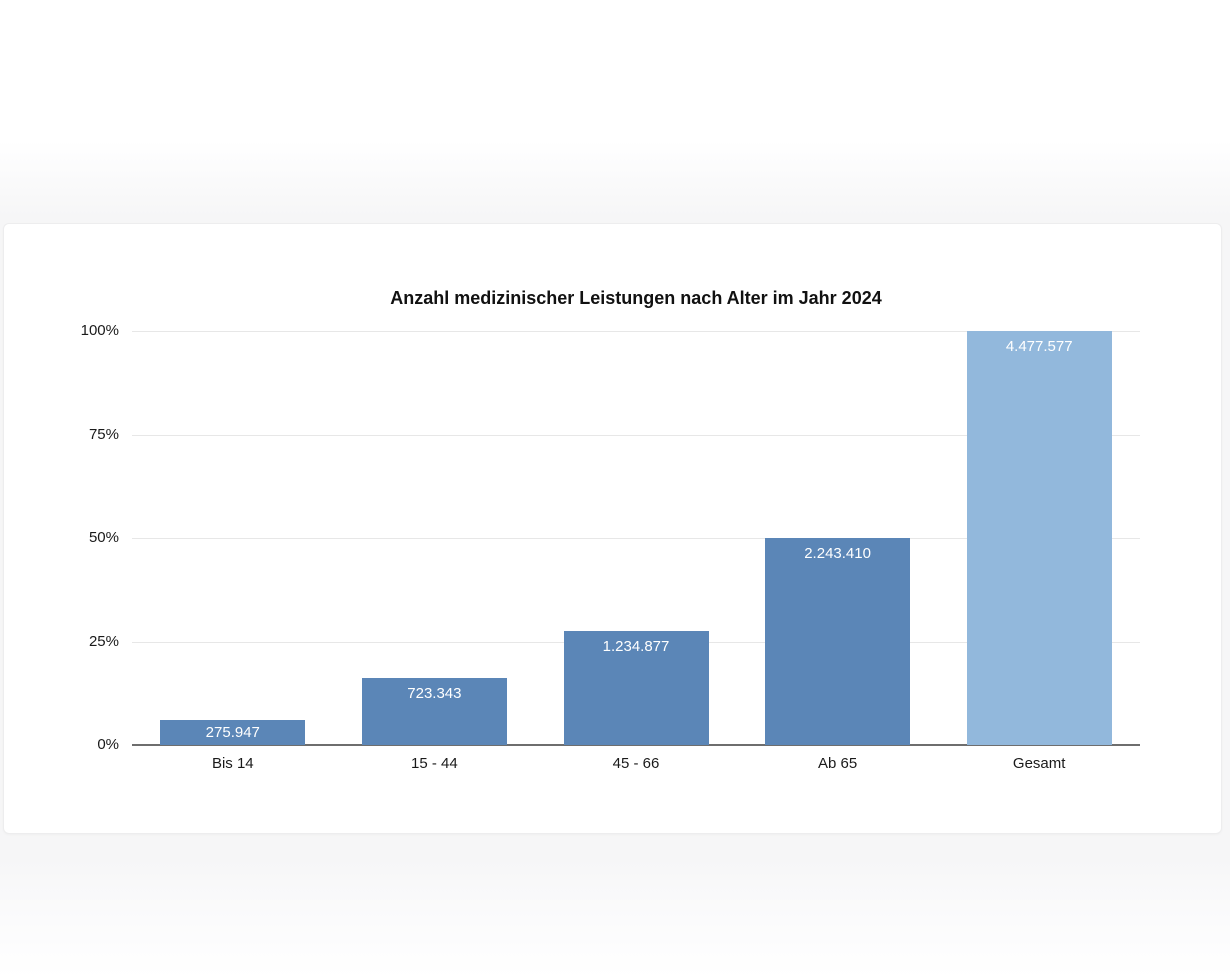 This screenshot has width=1230, height=978. I want to click on gridline-50pct, so click(636, 538).